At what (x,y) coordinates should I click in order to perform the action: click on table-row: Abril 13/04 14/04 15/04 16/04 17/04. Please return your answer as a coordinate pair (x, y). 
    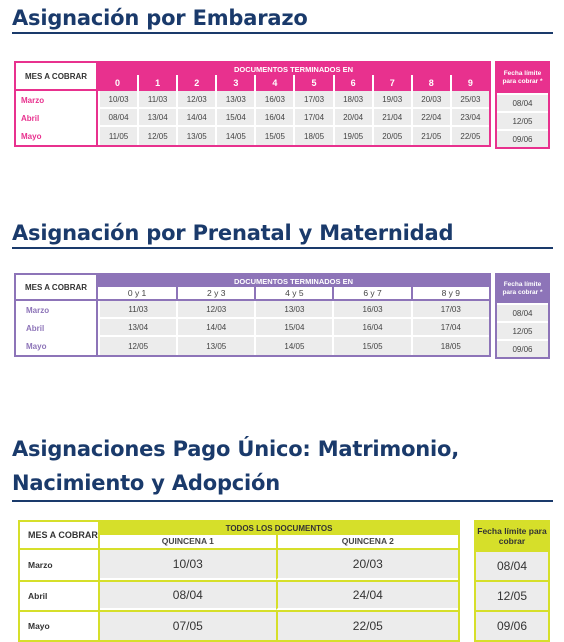
    Looking at the image, I should click on (252, 328).